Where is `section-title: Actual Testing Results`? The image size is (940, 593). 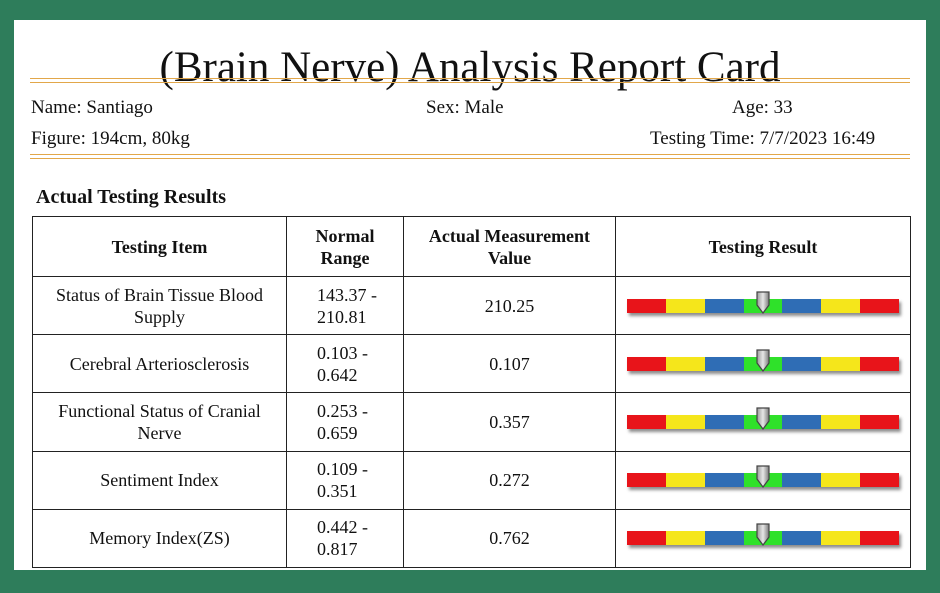
section-title: Actual Testing Results is located at coordinates (131, 197).